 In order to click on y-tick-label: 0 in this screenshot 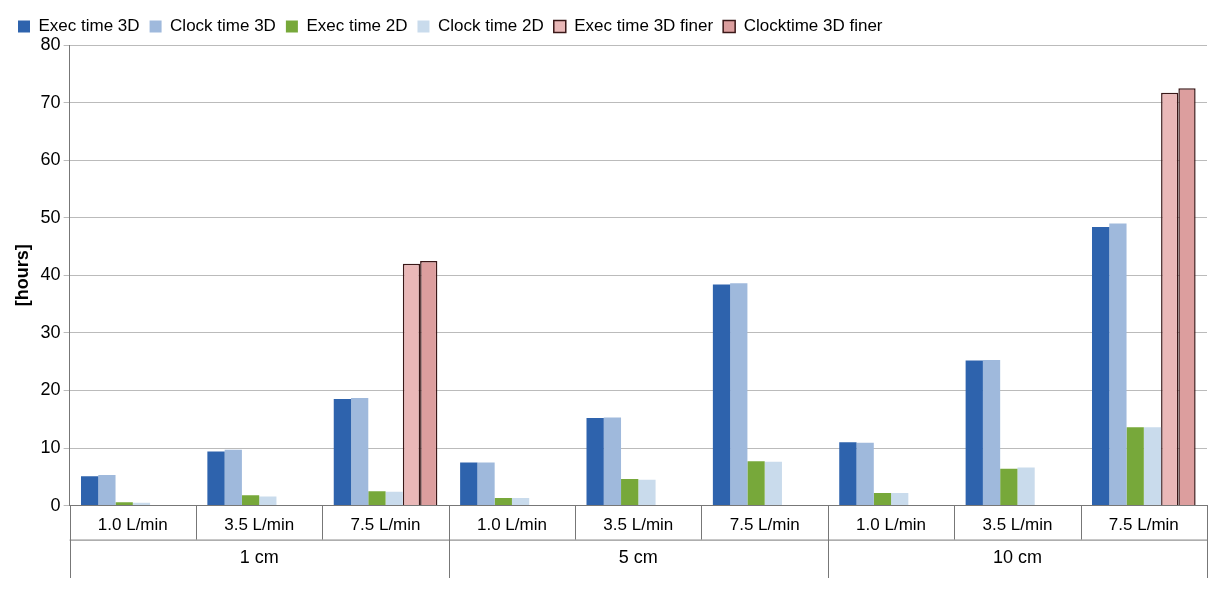, I will do `click(55, 504)`.